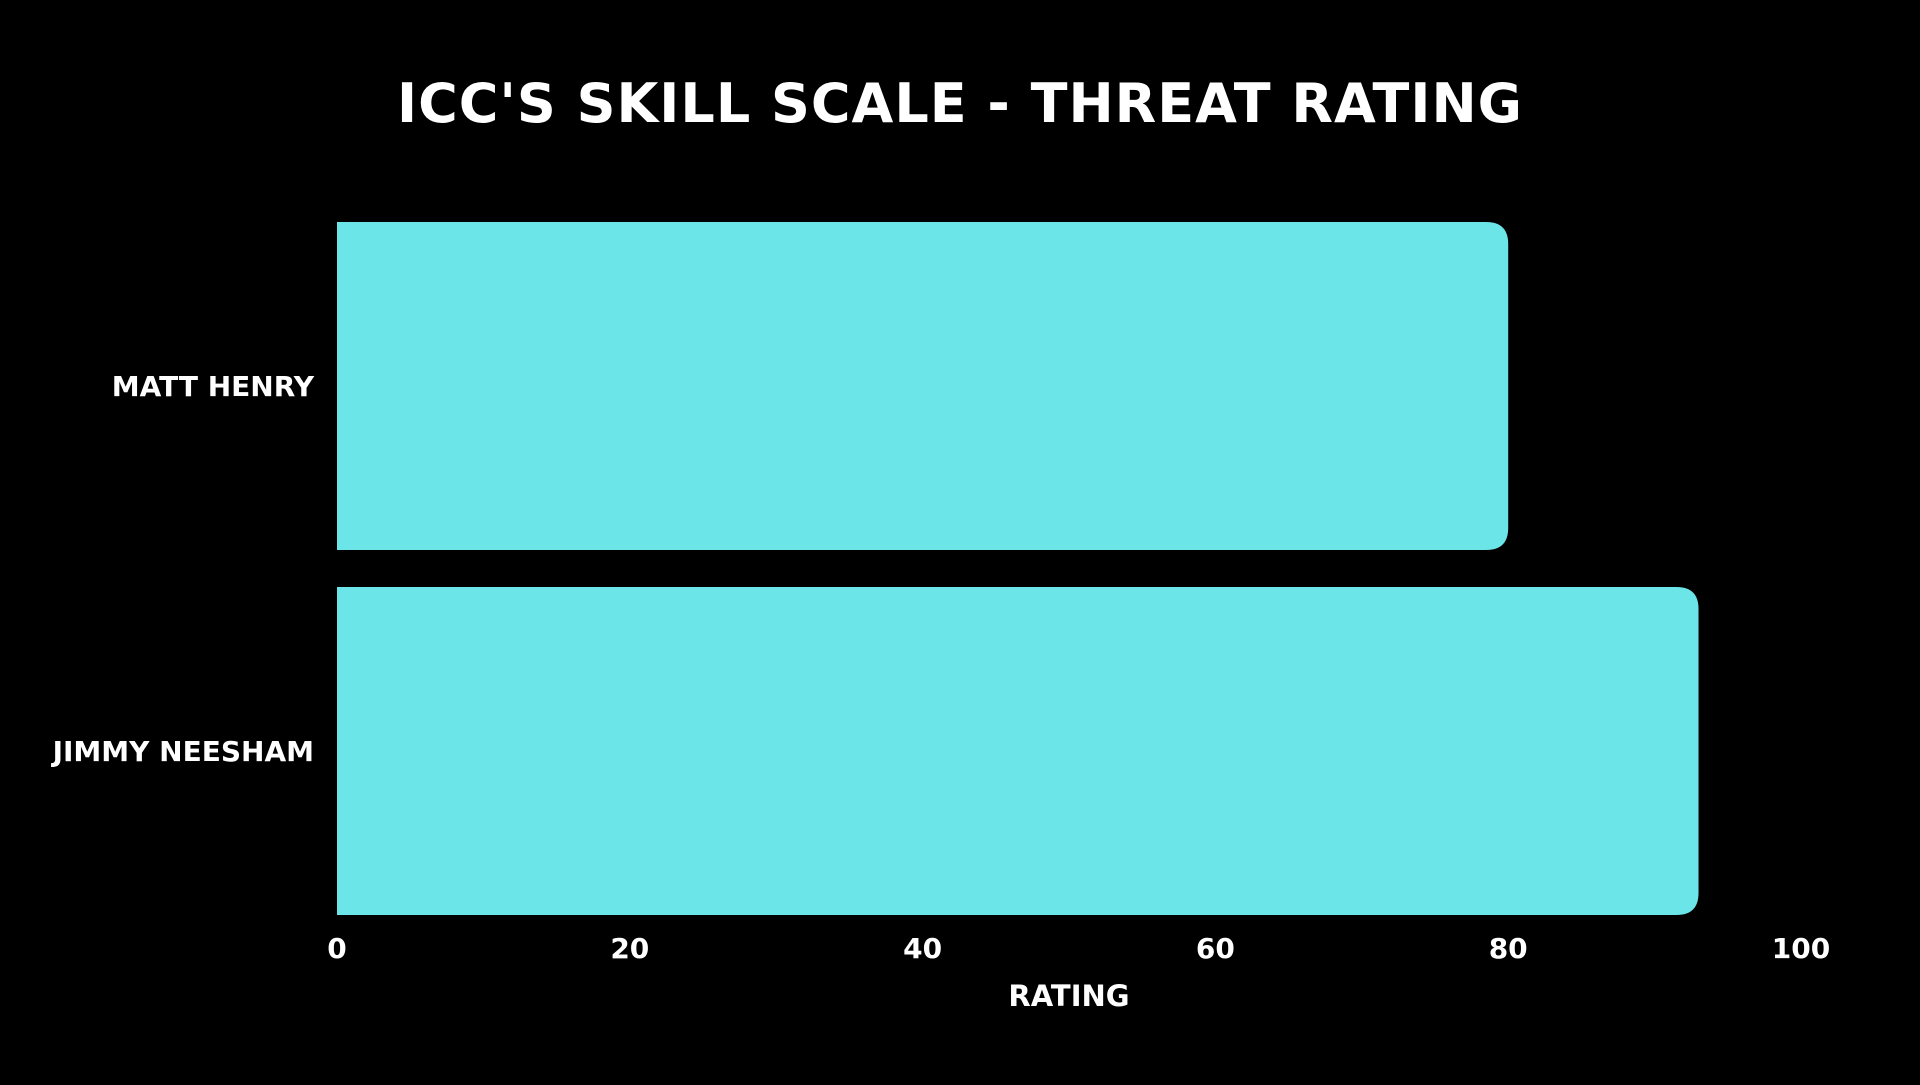 Image resolution: width=1920 pixels, height=1085 pixels. Describe the element at coordinates (1068, 996) in the screenshot. I see `x-axis-label: RATING` at that location.